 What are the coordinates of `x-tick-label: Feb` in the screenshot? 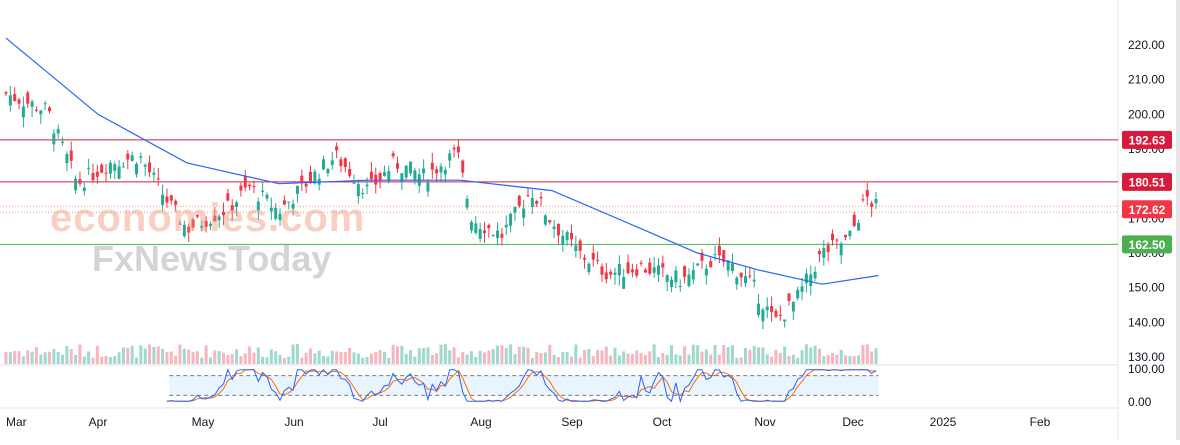 It's located at (1040, 422).